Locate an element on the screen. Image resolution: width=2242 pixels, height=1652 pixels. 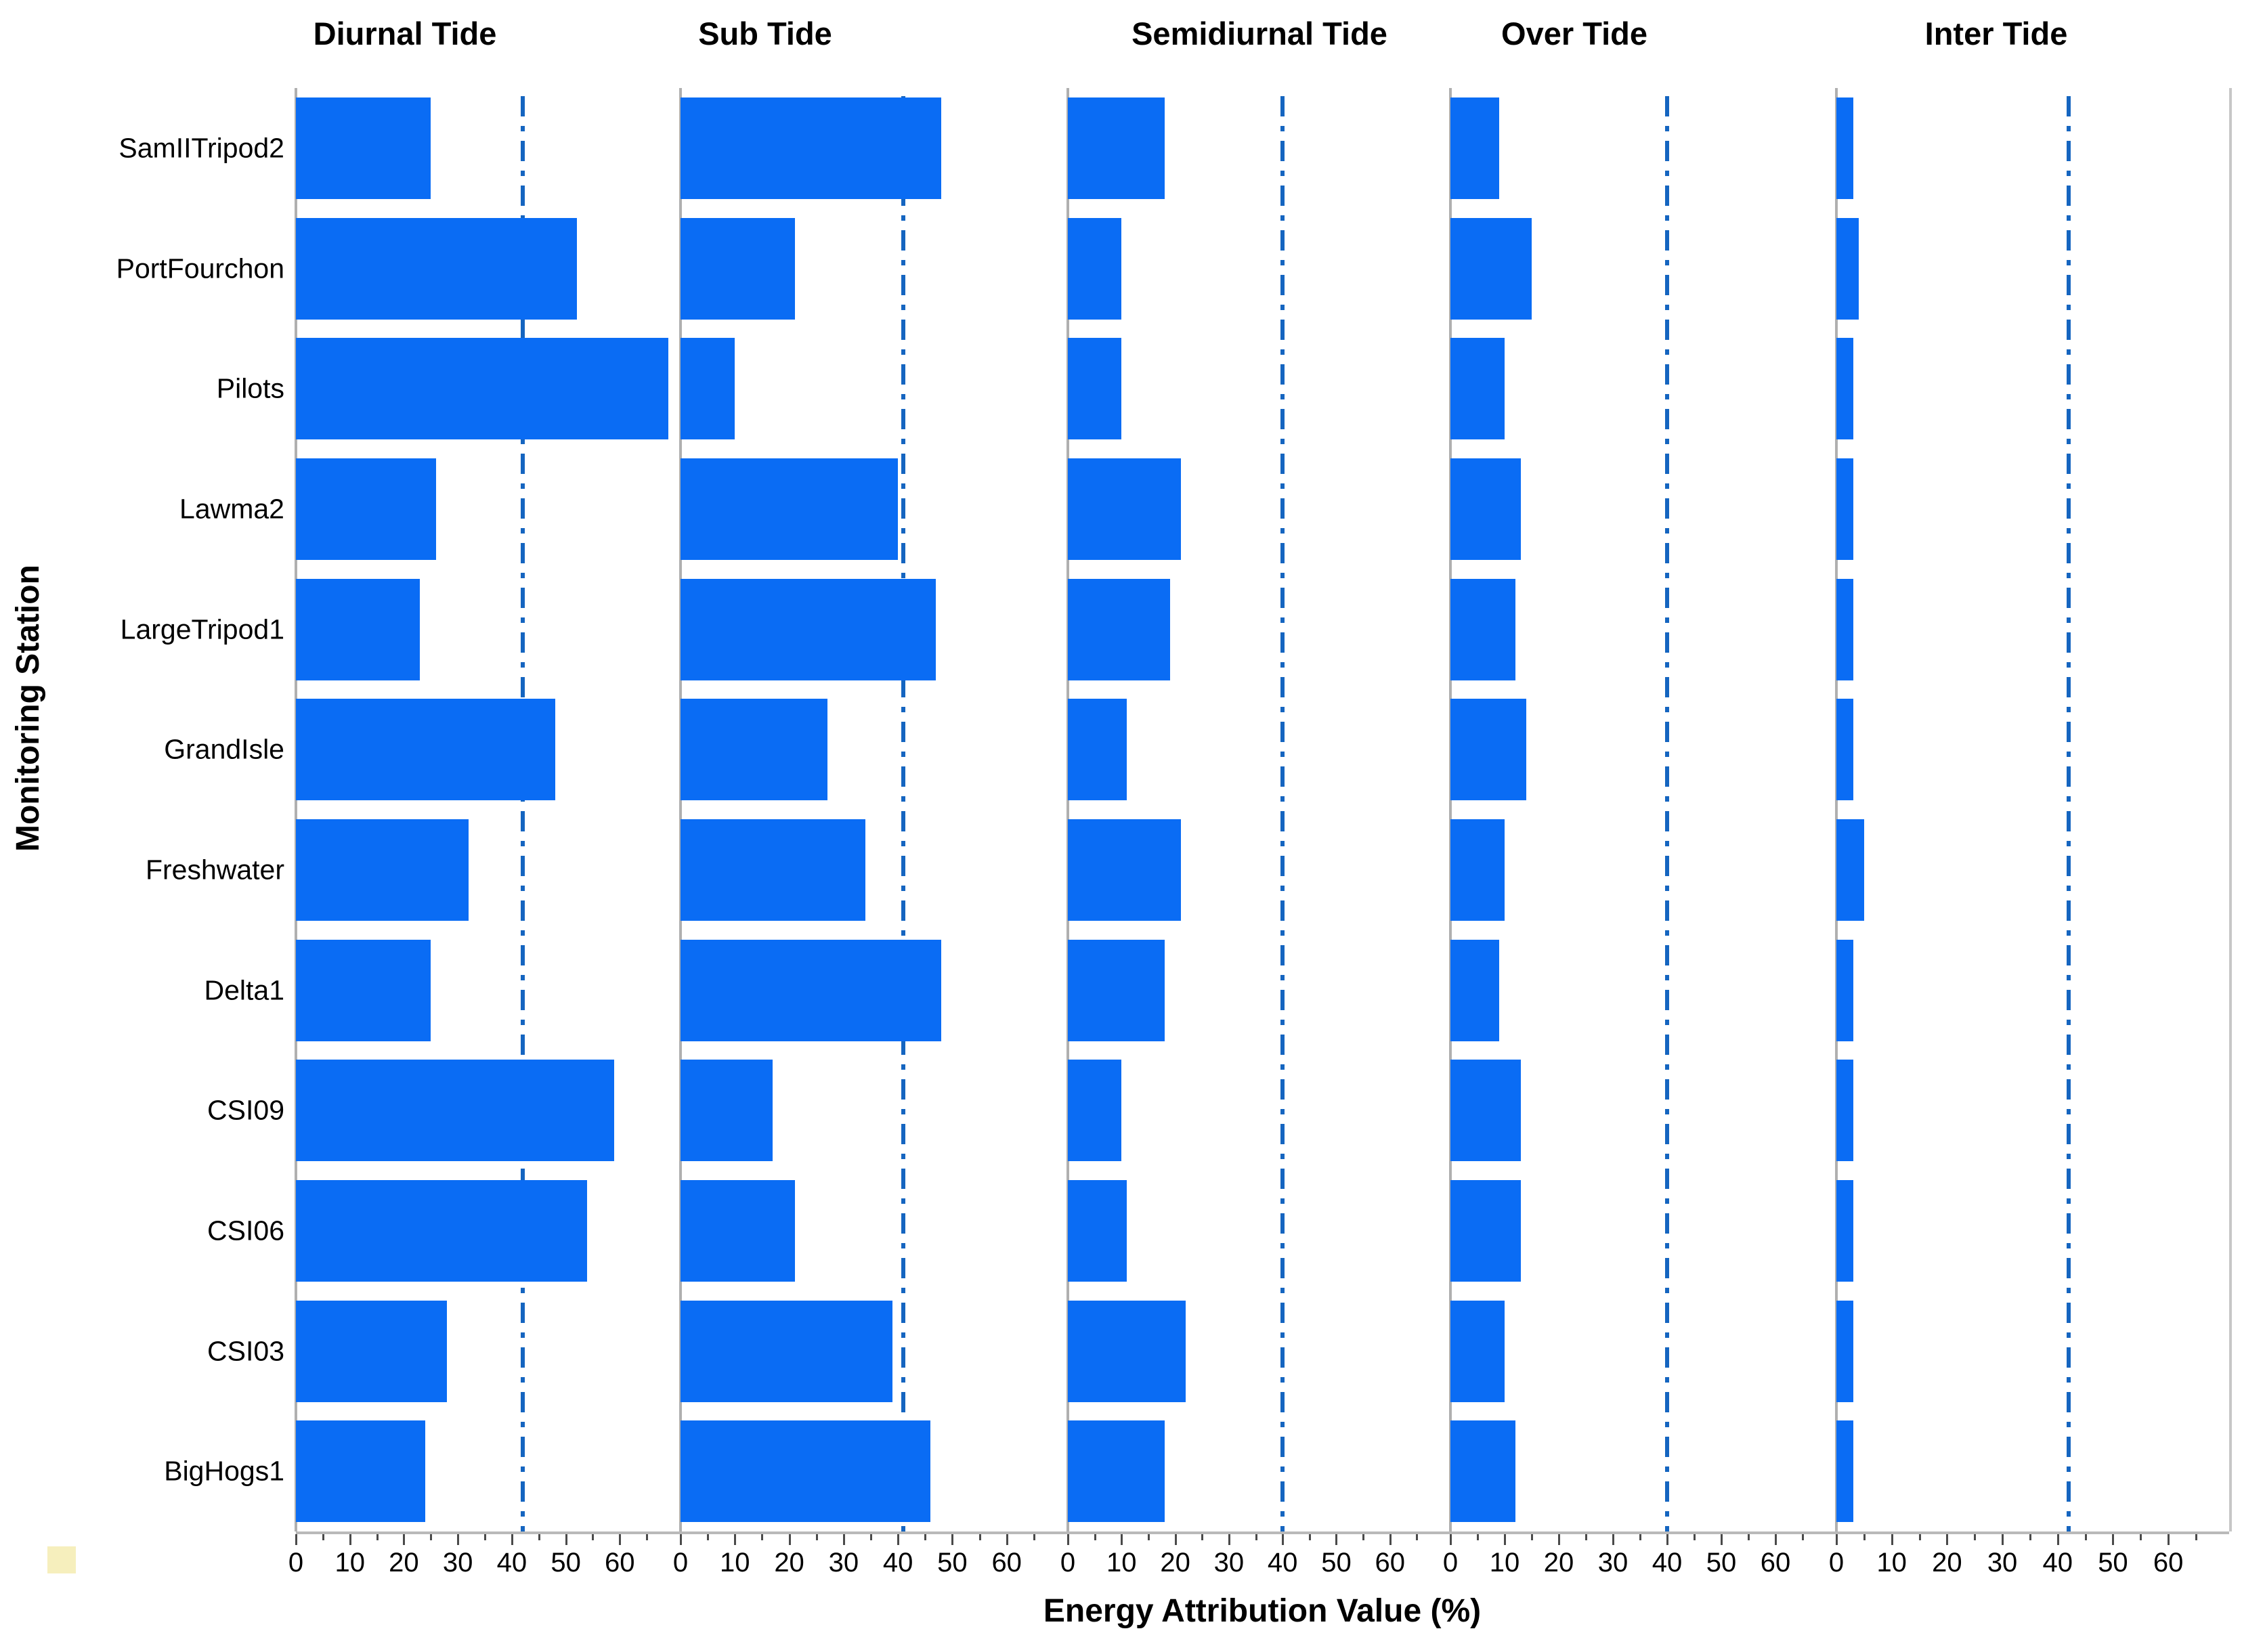
x-axis-title: Energy Attribution Value (%) is located at coordinates (1263, 1611).